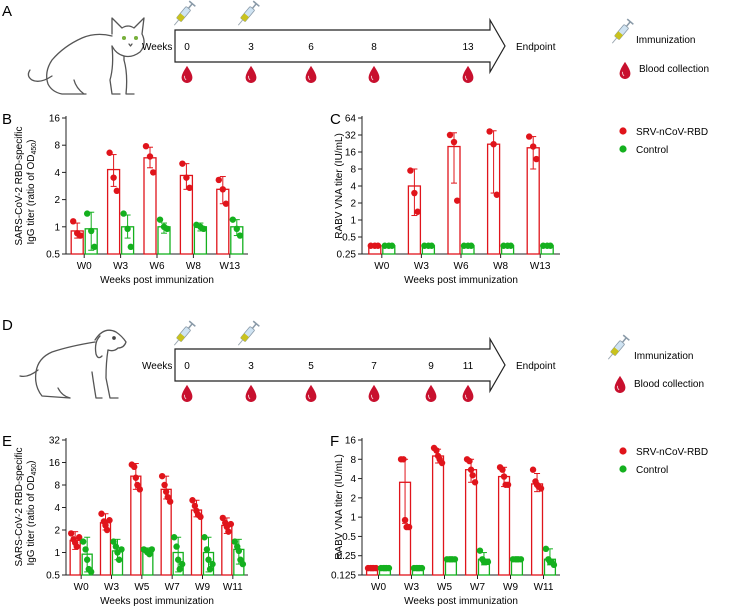 This screenshot has width=745, height=612. What do you see at coordinates (500, 266) in the screenshot?
I see `x-tick-label-c-3: W8` at bounding box center [500, 266].